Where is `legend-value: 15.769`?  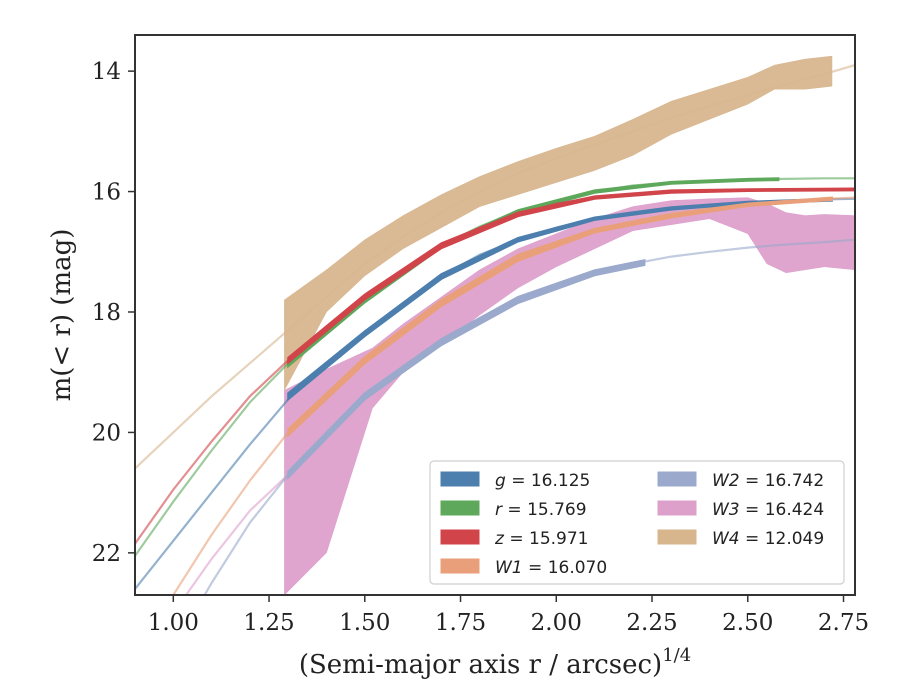
legend-value: 15.769 is located at coordinates (556, 510).